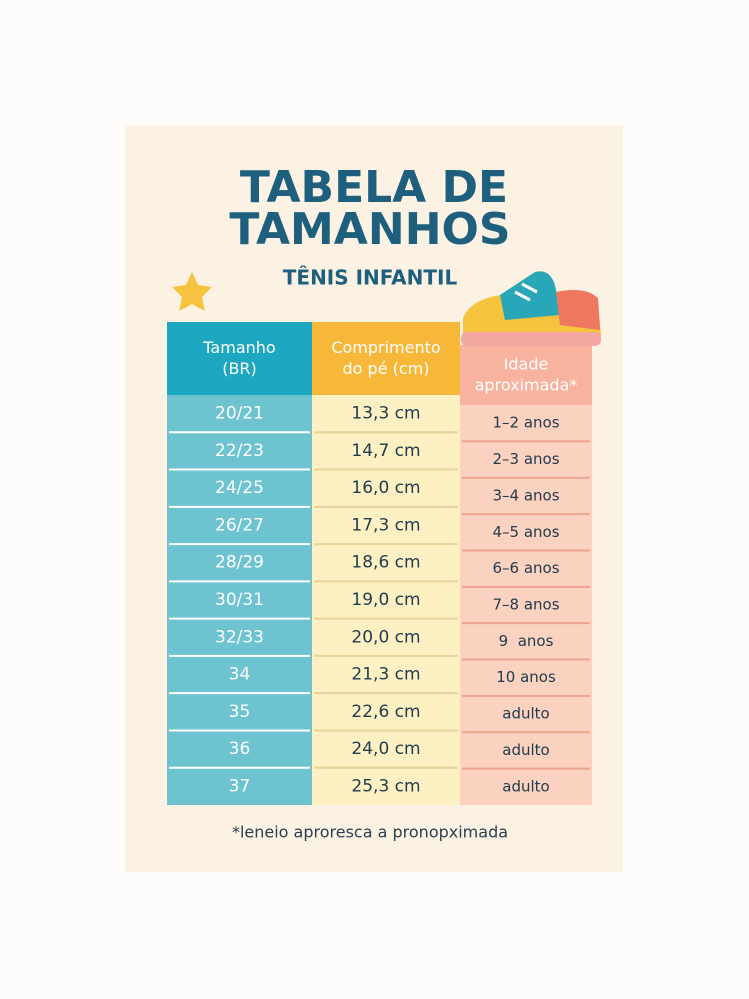 The height and width of the screenshot is (999, 749). Describe the element at coordinates (240, 786) in the screenshot. I see `cell: 37` at that location.